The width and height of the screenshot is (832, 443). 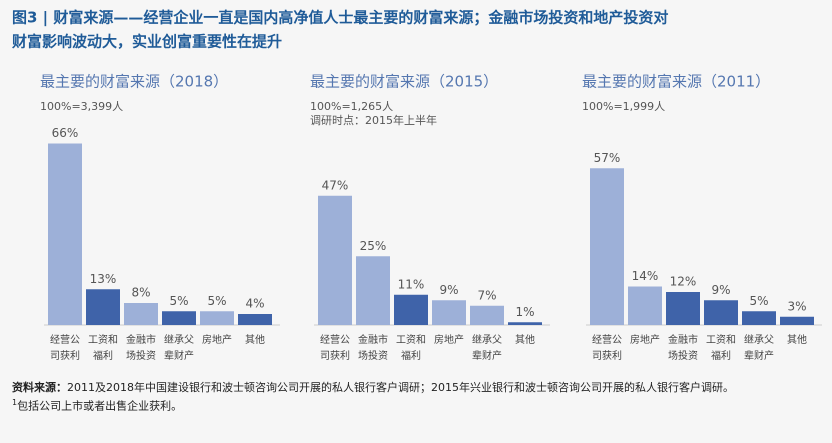 What do you see at coordinates (100, 406) in the screenshot?
I see `note-text: 包括公司上市或者出售企业获利。` at bounding box center [100, 406].